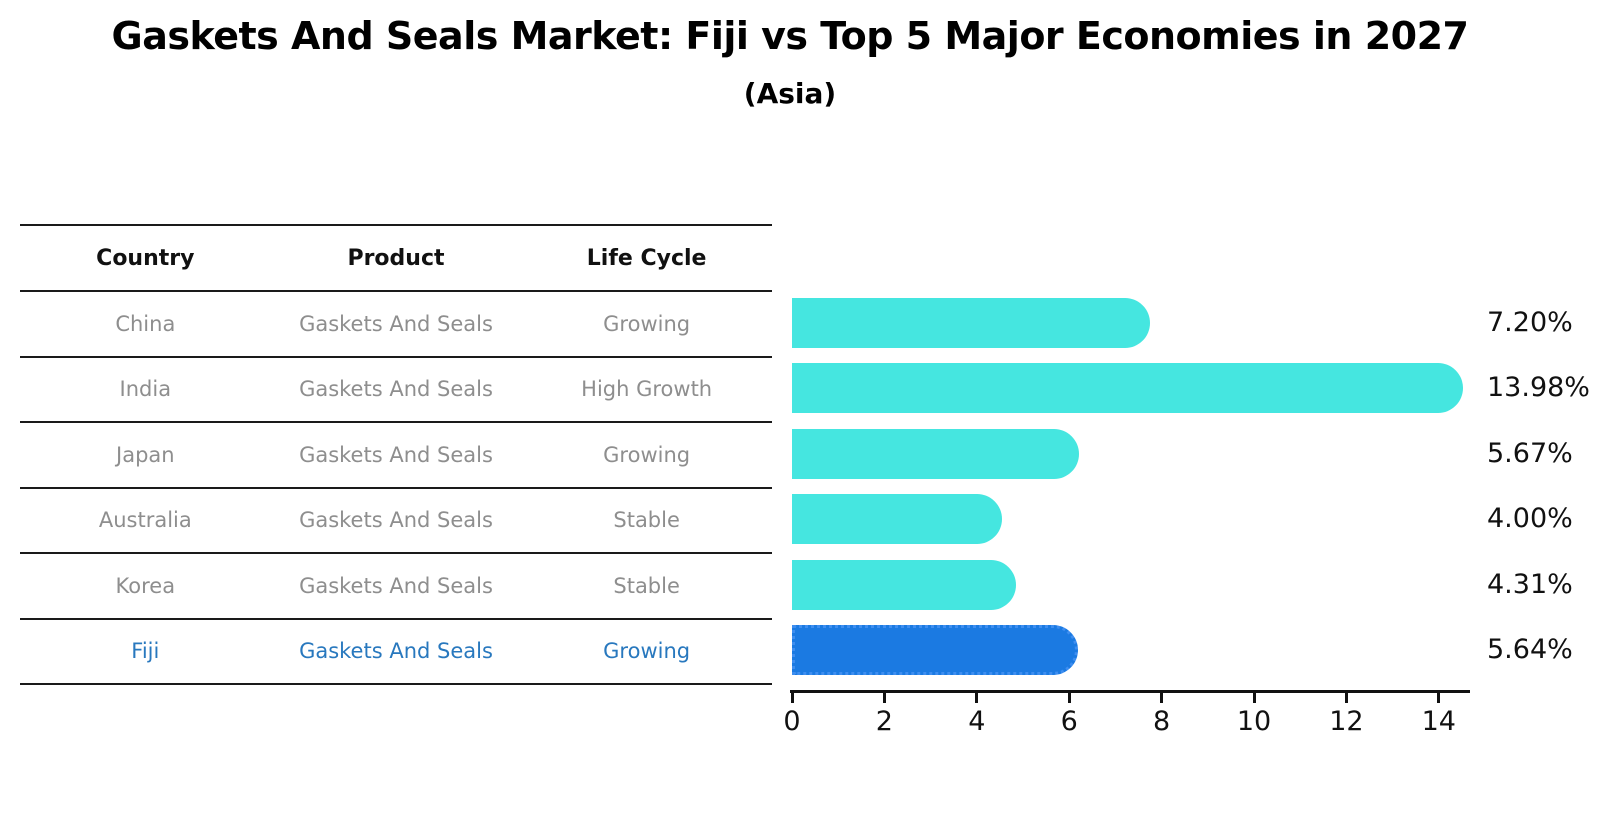  What do you see at coordinates (935, 453) in the screenshot?
I see `bar-japan` at bounding box center [935, 453].